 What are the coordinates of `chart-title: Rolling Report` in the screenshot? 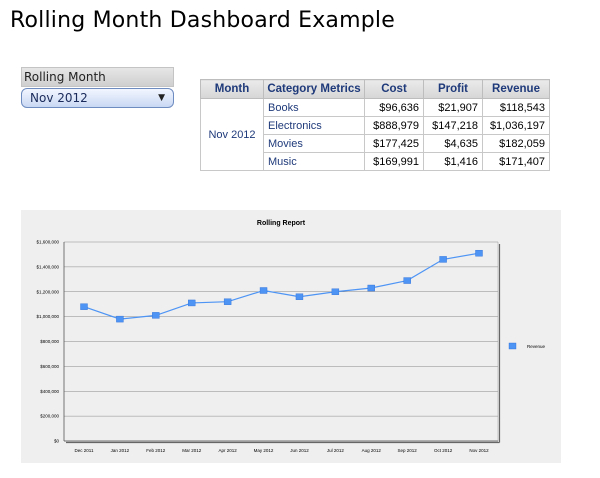 It's located at (281, 223).